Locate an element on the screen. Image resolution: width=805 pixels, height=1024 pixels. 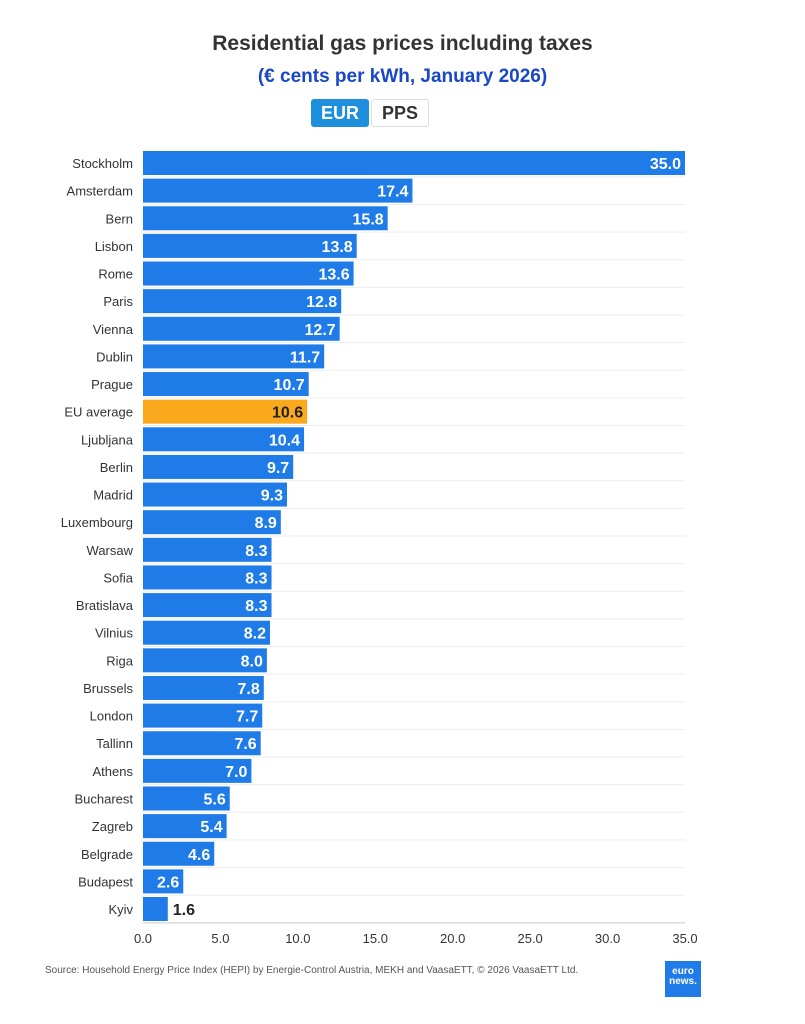
bar-bratislava is located at coordinates (207, 605).